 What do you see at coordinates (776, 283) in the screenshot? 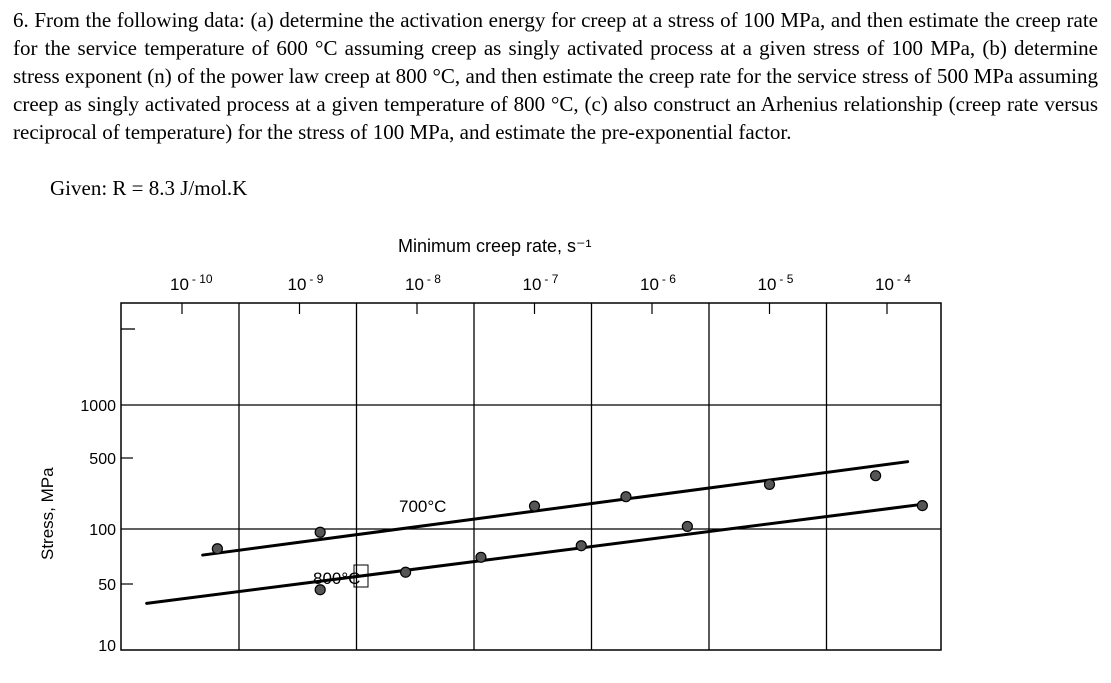
I see `x-tick-label: 10- 5` at bounding box center [776, 283].